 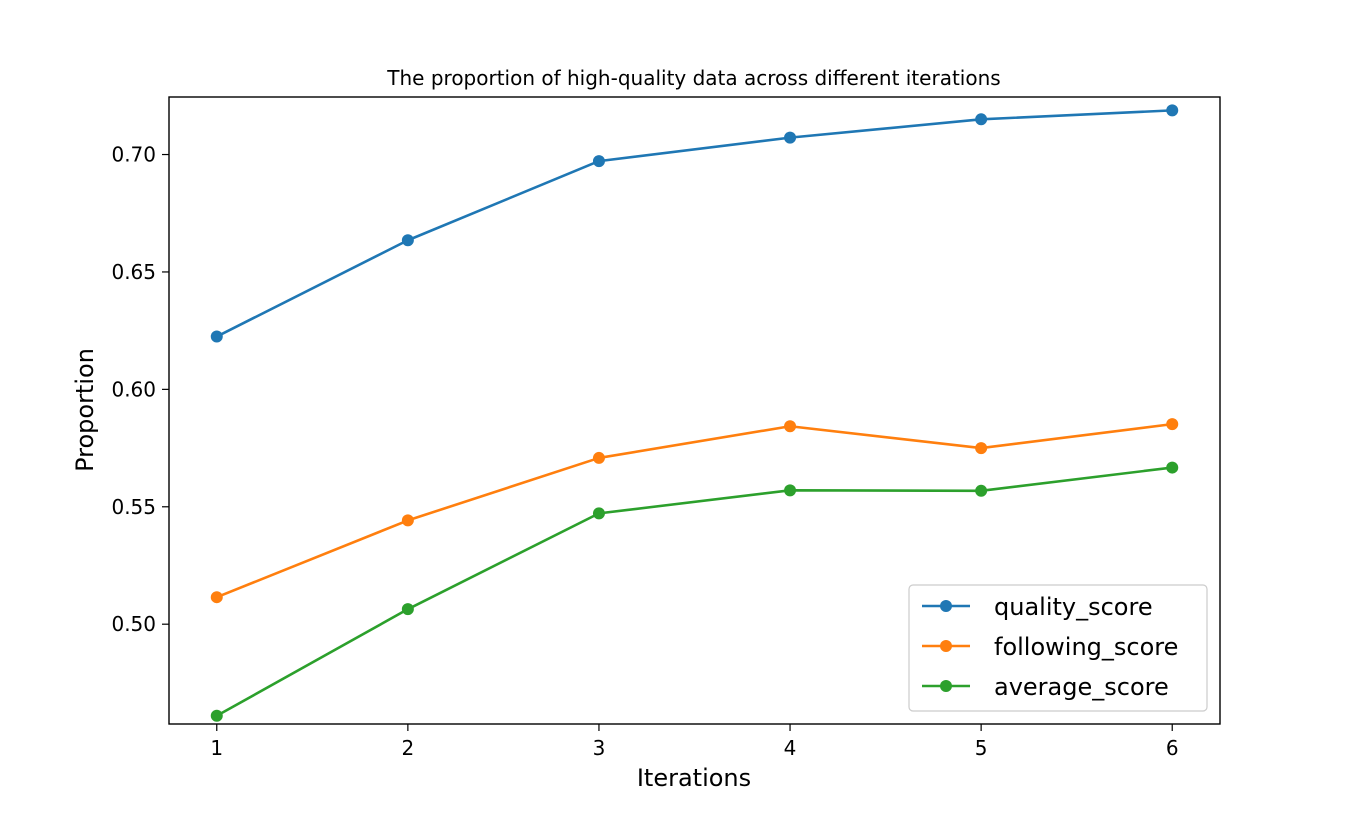 What do you see at coordinates (133, 155) in the screenshot?
I see `y-tick-label: 0.70` at bounding box center [133, 155].